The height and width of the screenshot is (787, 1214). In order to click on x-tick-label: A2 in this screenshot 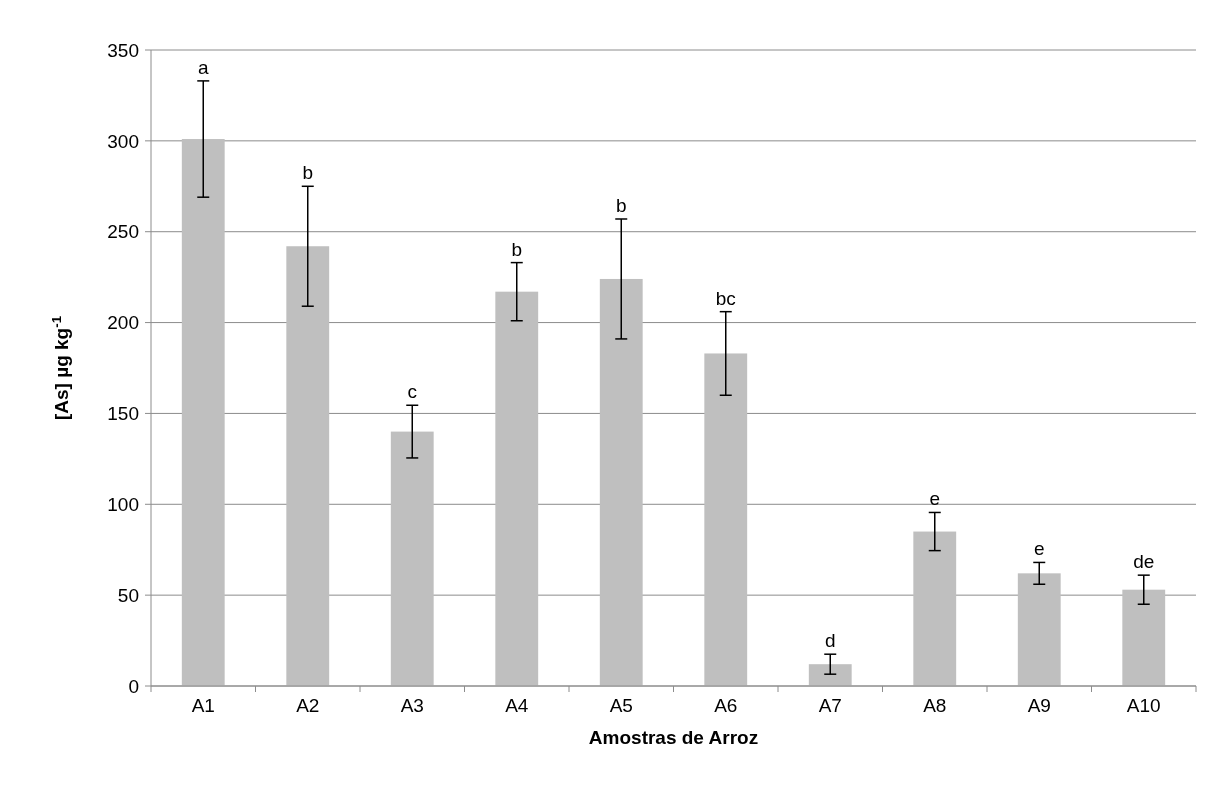, I will do `click(308, 705)`.